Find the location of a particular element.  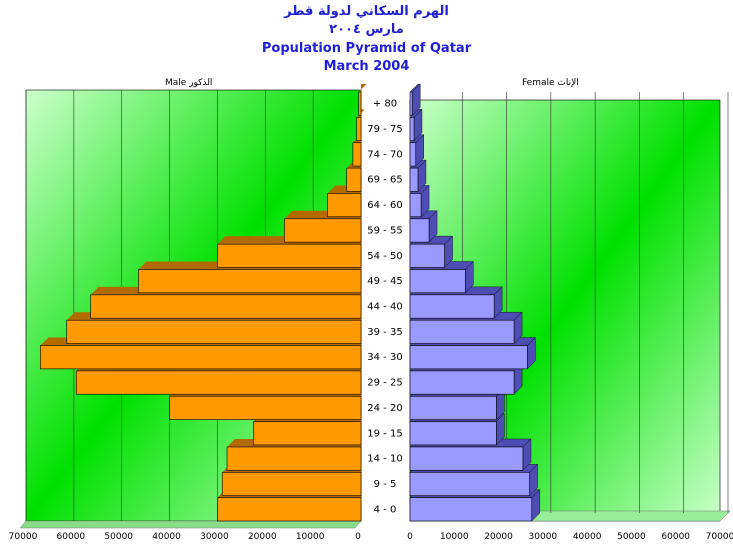

age-group-label: 64 - 60 is located at coordinates (384, 205).